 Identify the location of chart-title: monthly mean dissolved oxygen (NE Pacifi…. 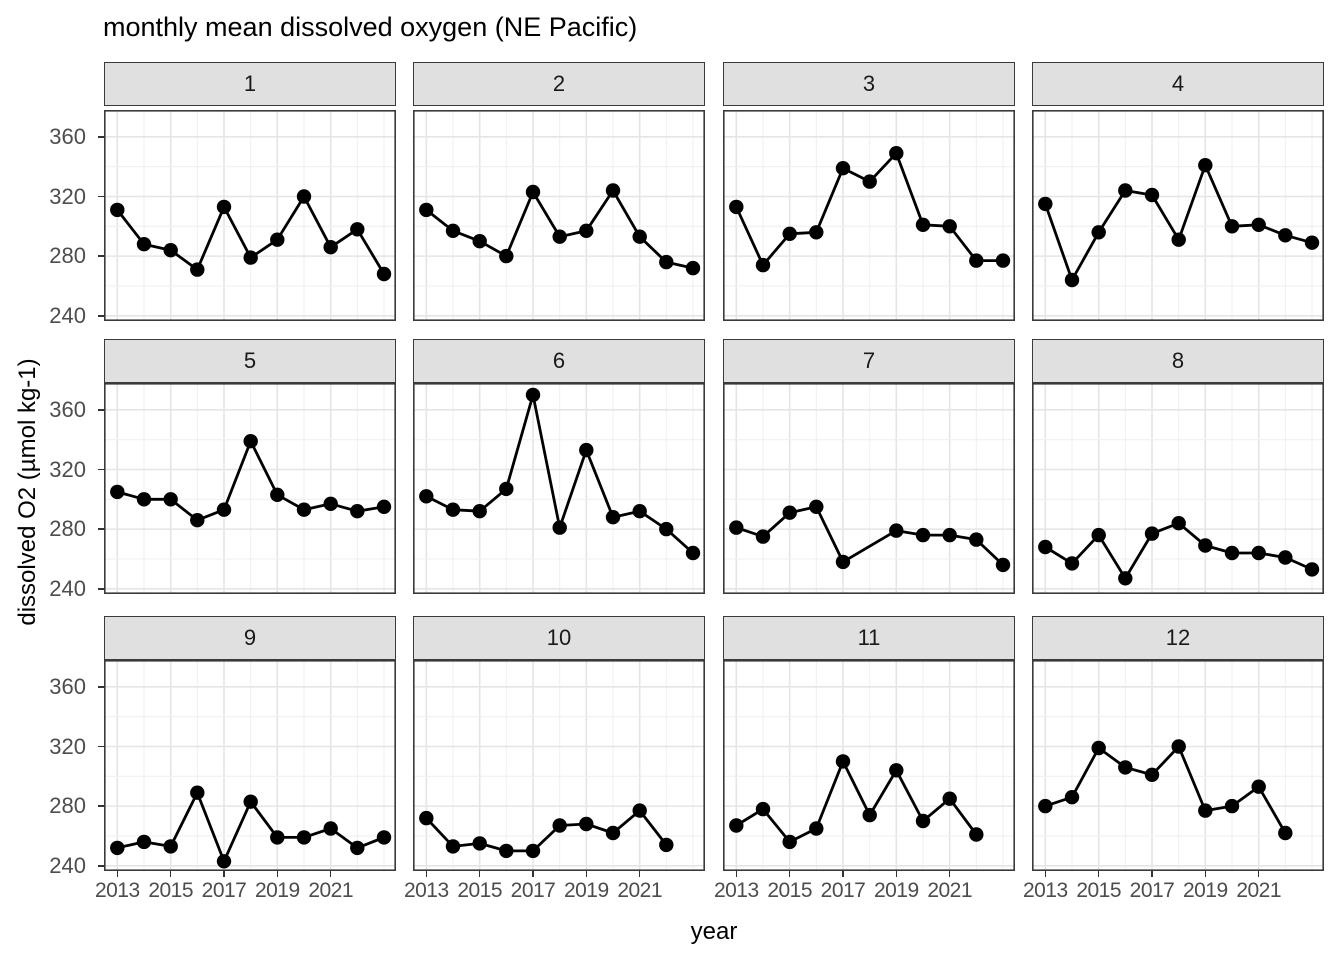
(370, 27).